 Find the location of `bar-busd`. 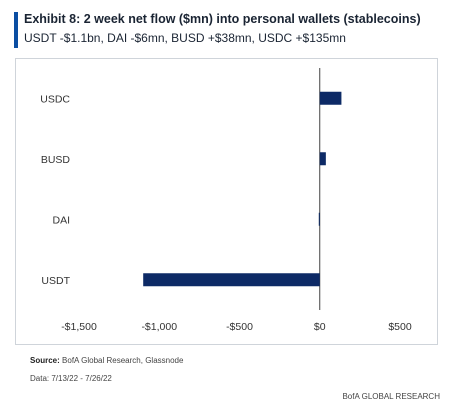

bar-busd is located at coordinates (322, 159).